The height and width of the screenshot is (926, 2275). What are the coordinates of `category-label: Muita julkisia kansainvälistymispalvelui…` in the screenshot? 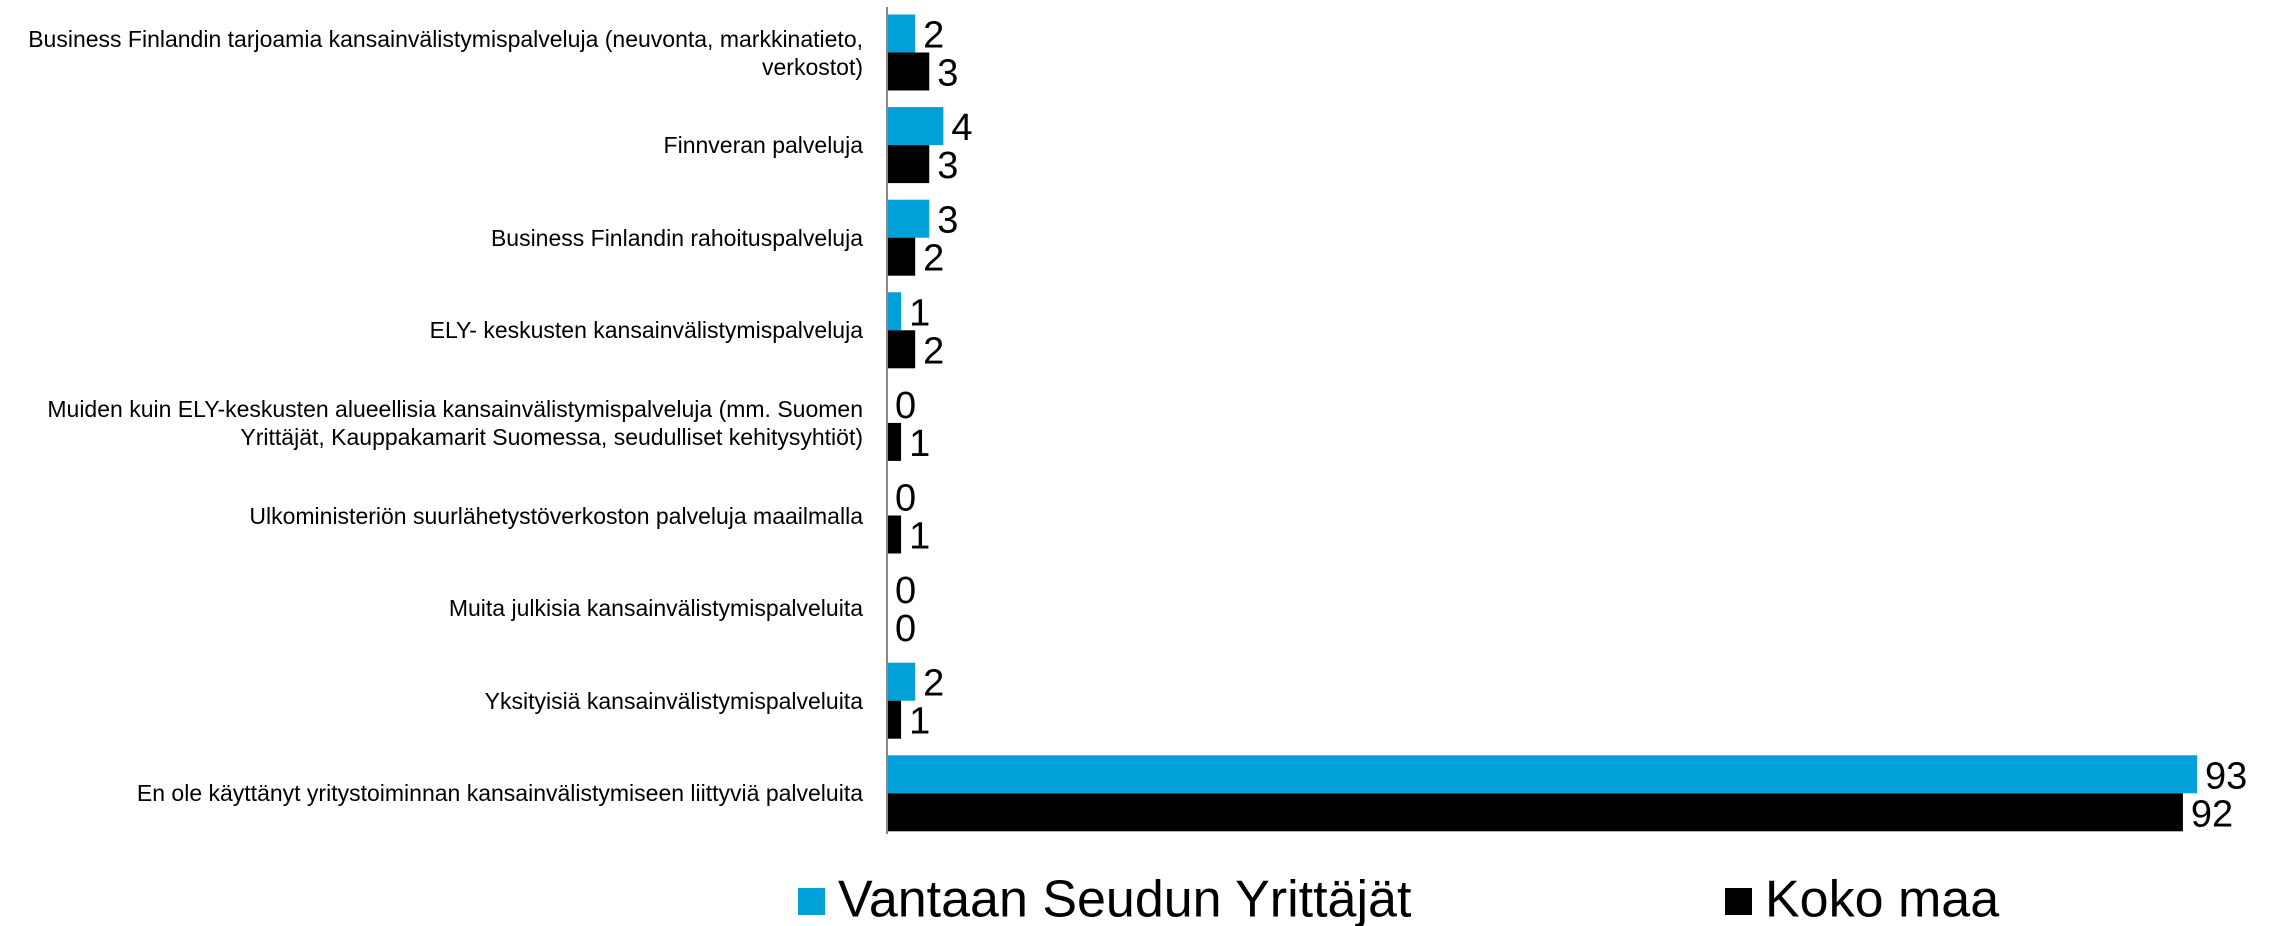 It's located at (655, 608).